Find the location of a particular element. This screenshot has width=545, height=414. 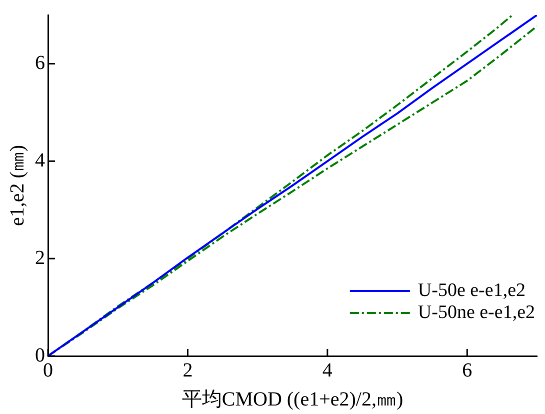

y-tick-label: 2 is located at coordinates (40, 257).